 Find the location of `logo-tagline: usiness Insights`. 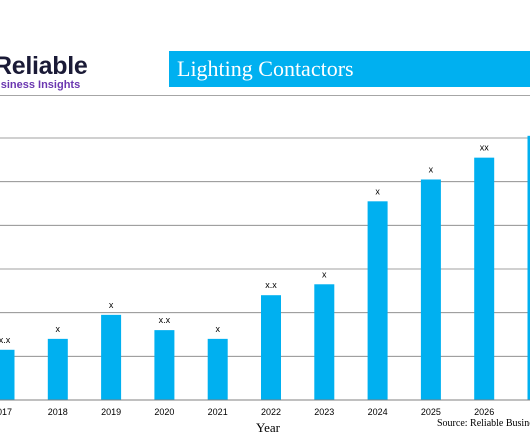

logo-tagline: usiness Insights is located at coordinates (40, 85).